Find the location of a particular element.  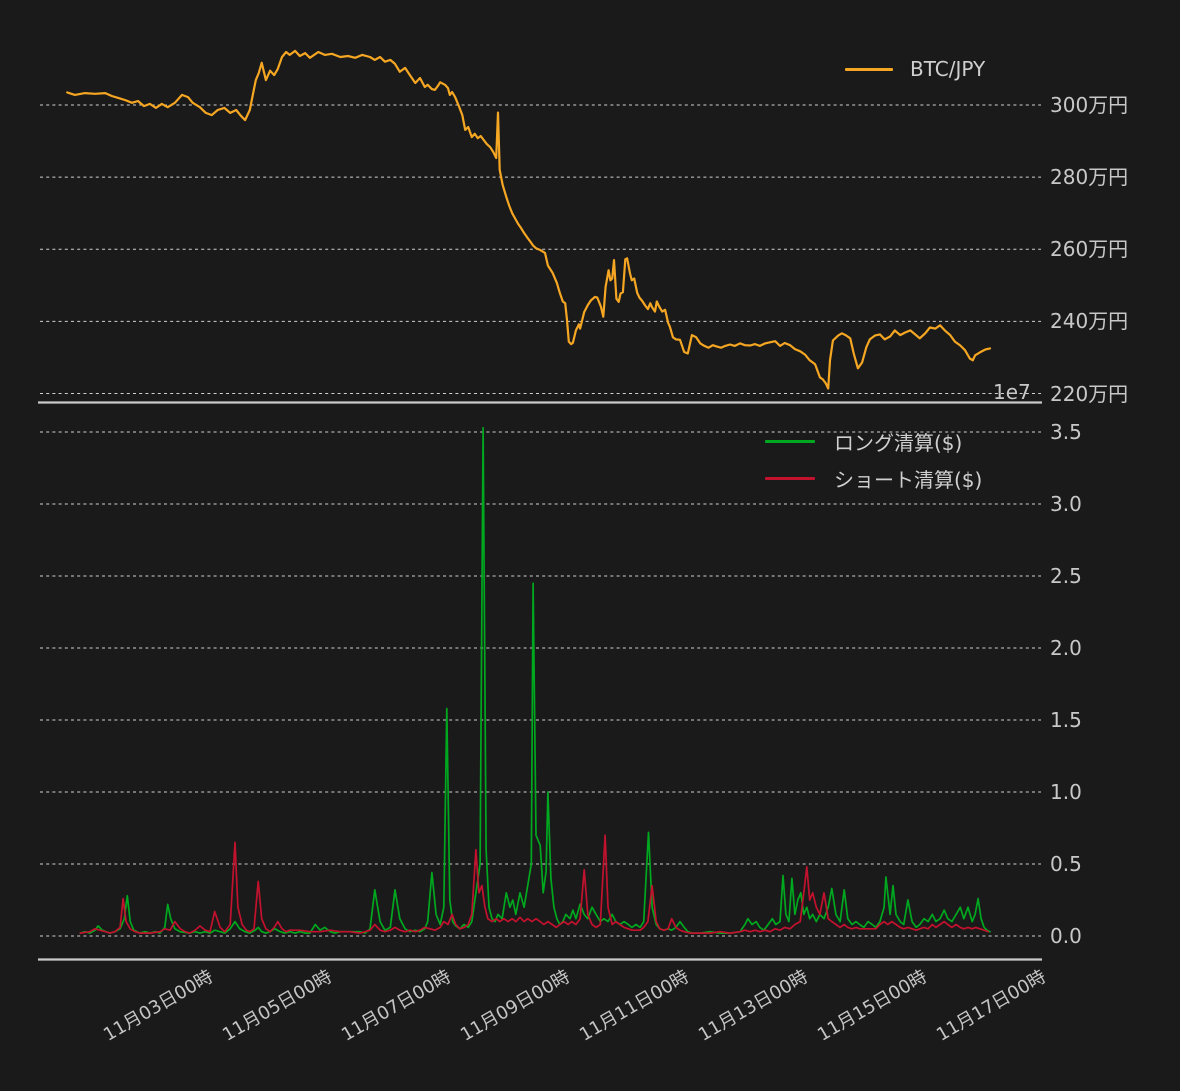

legend-row-btcjpy: BTC/JPY is located at coordinates (915, 69).